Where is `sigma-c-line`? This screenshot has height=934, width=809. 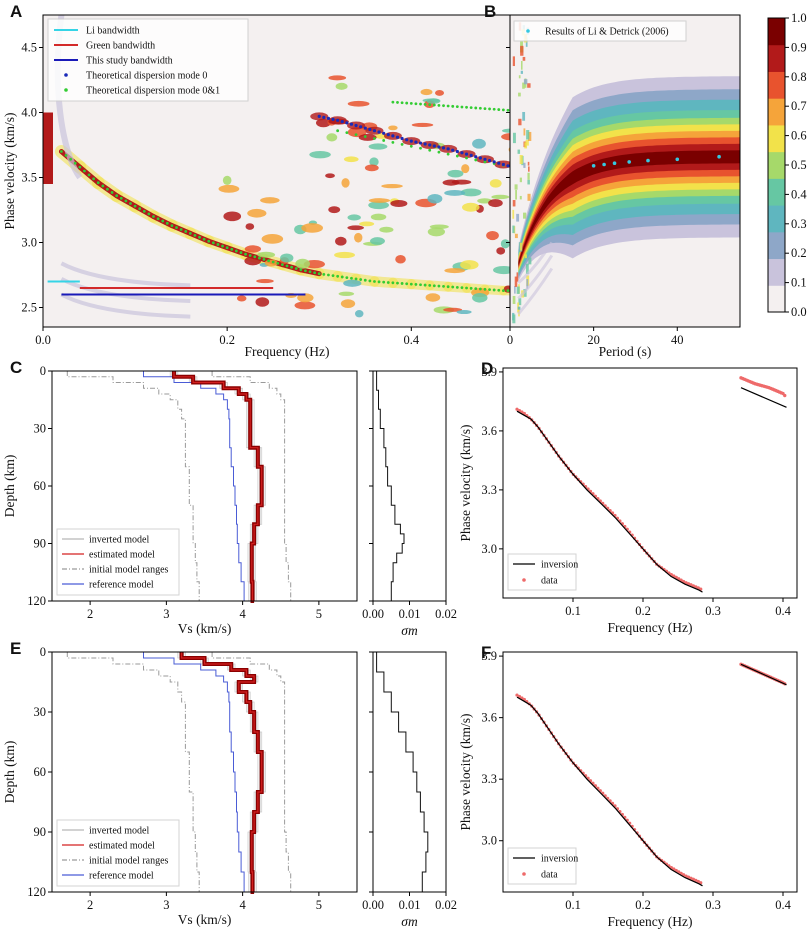 sigma-c-line is located at coordinates (390, 486).